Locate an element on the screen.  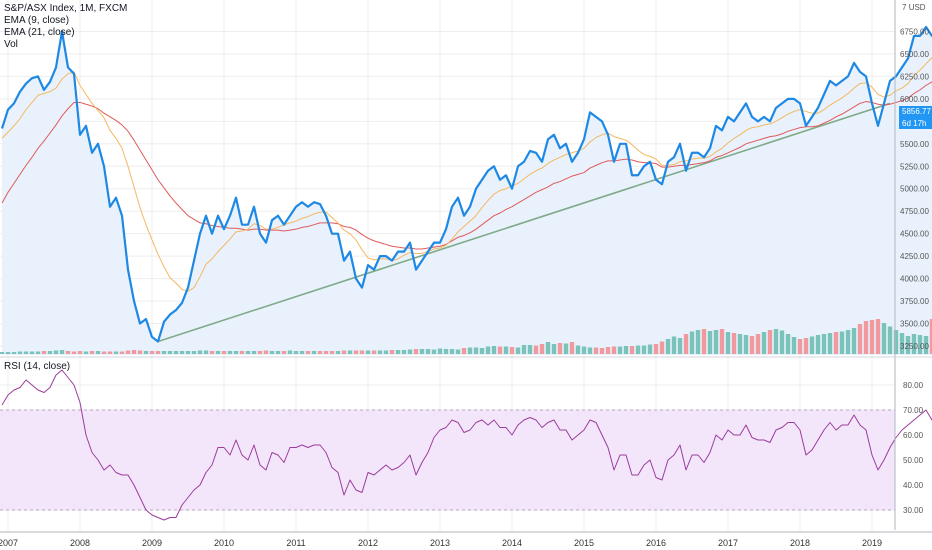
rsi-legend: RSI (14, close) is located at coordinates (37, 366).